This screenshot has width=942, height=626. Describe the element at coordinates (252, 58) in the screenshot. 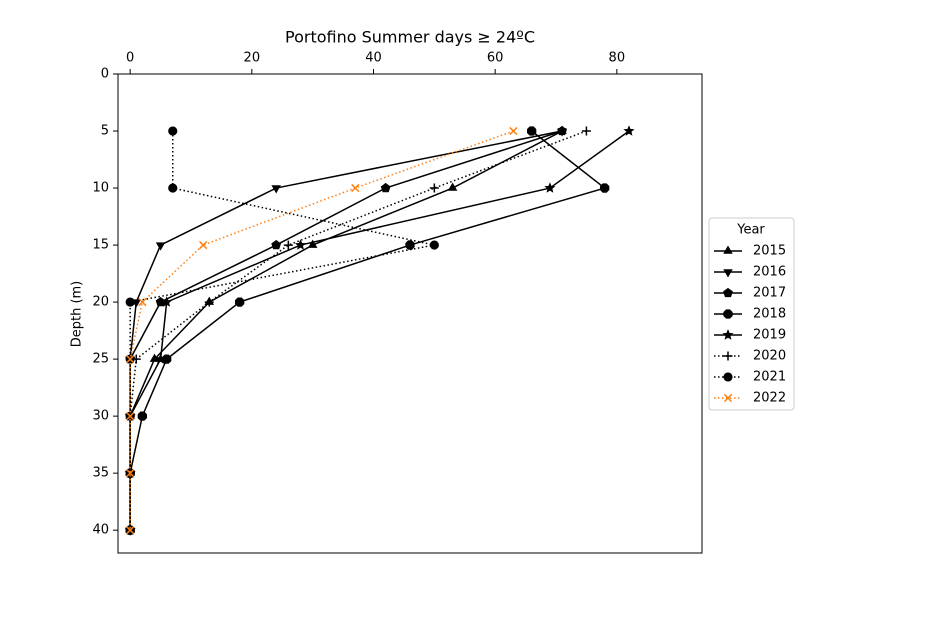

I see `x-tick-label: 20` at that location.